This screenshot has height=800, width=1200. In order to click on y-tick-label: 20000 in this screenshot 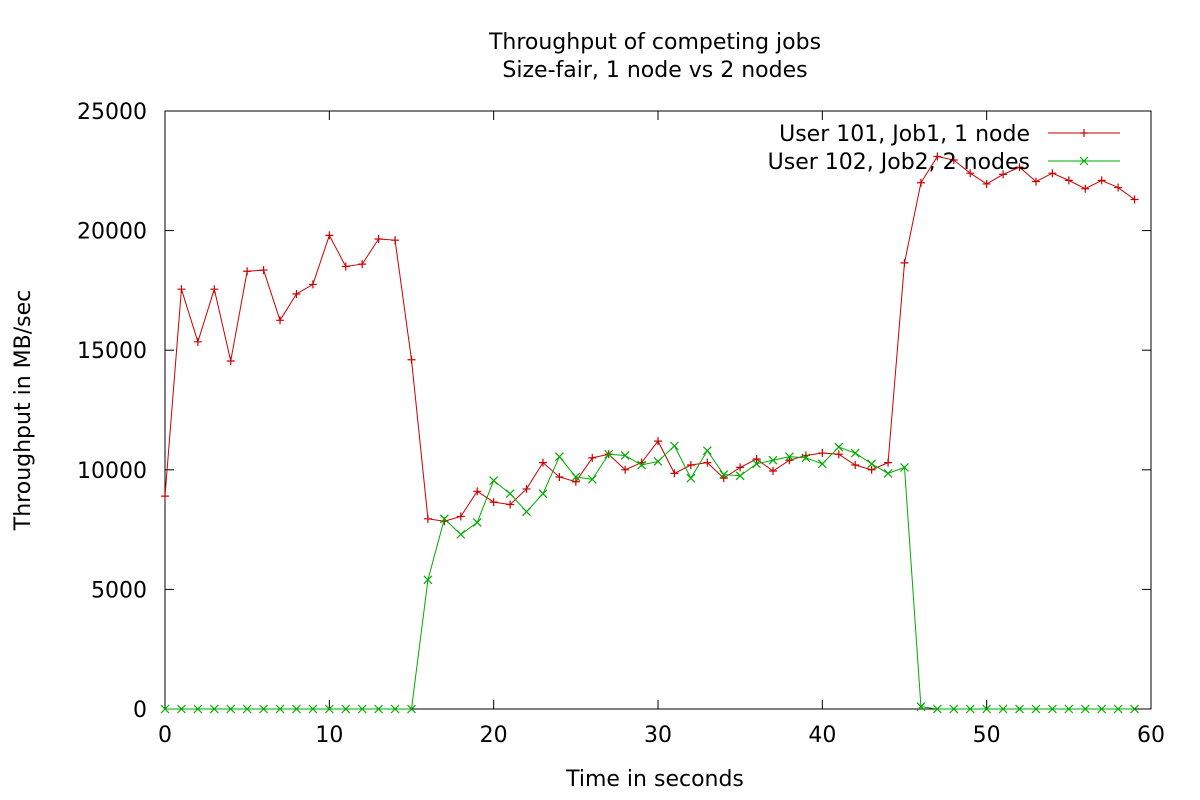, I will do `click(112, 232)`.